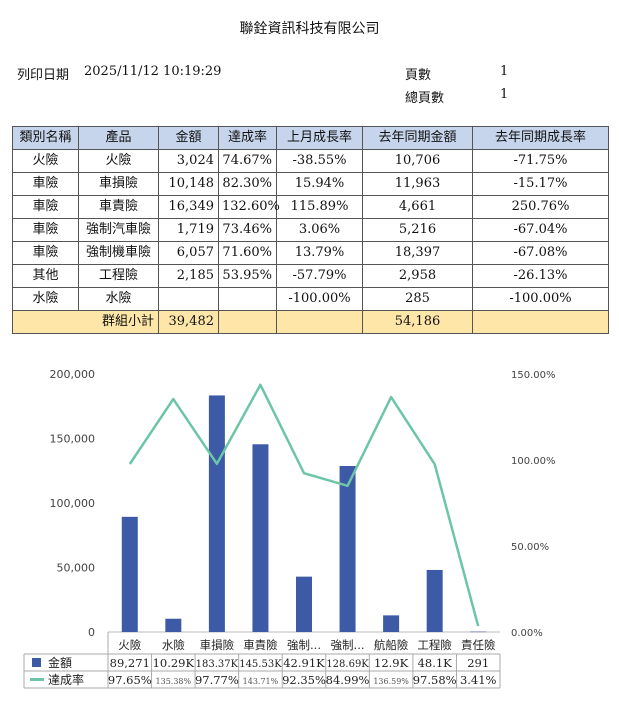  Describe the element at coordinates (540, 253) in the screenshot. I see `cell-yoy-growth: -67.08%` at that location.